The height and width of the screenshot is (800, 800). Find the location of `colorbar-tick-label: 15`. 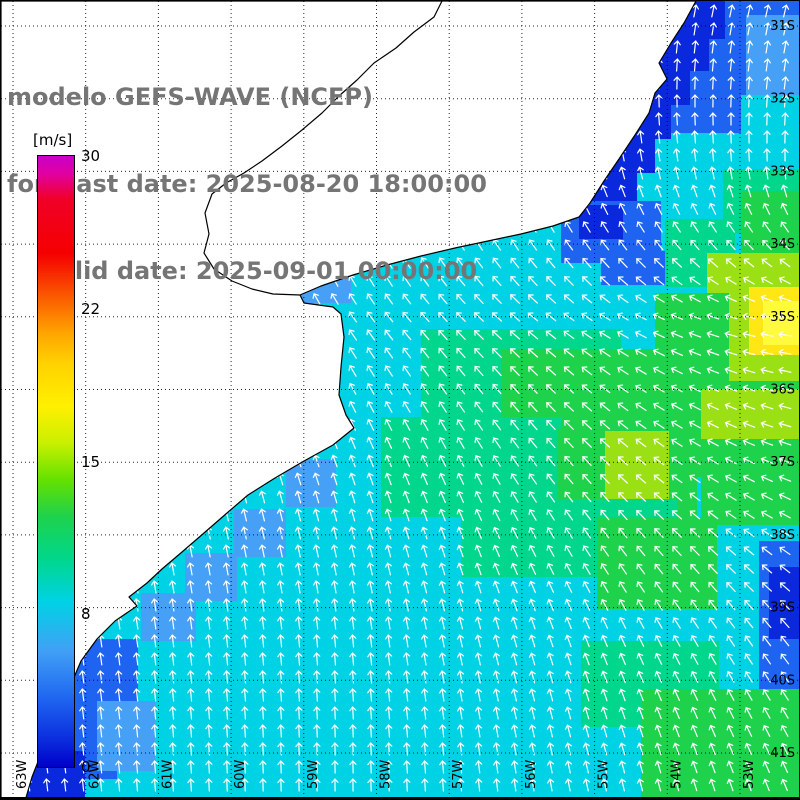

colorbar-tick-label: 15 is located at coordinates (91, 461).